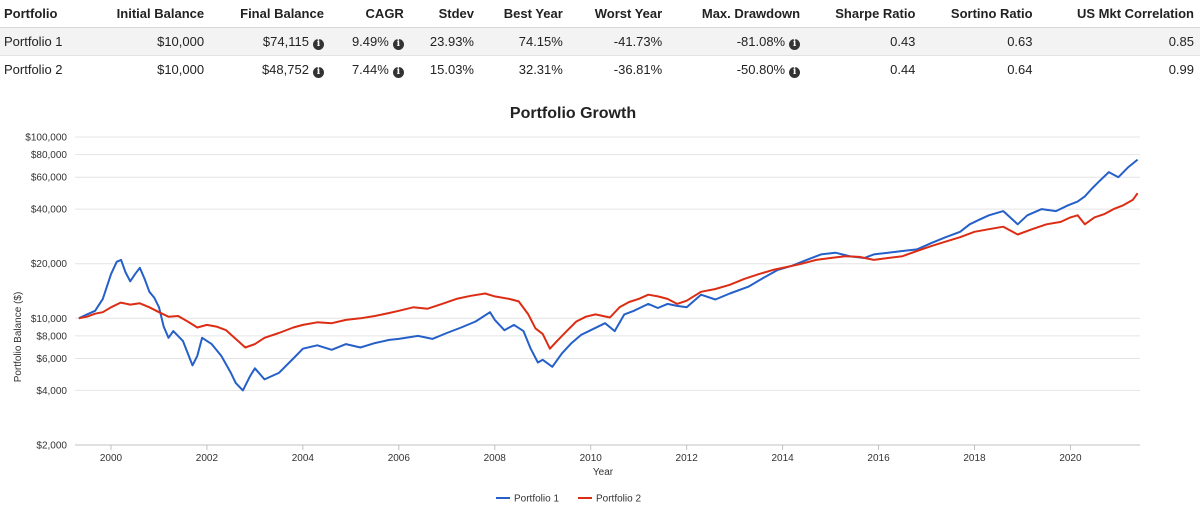 Image resolution: width=1200 pixels, height=510 pixels. I want to click on x-tick-label: 2006, so click(399, 458).